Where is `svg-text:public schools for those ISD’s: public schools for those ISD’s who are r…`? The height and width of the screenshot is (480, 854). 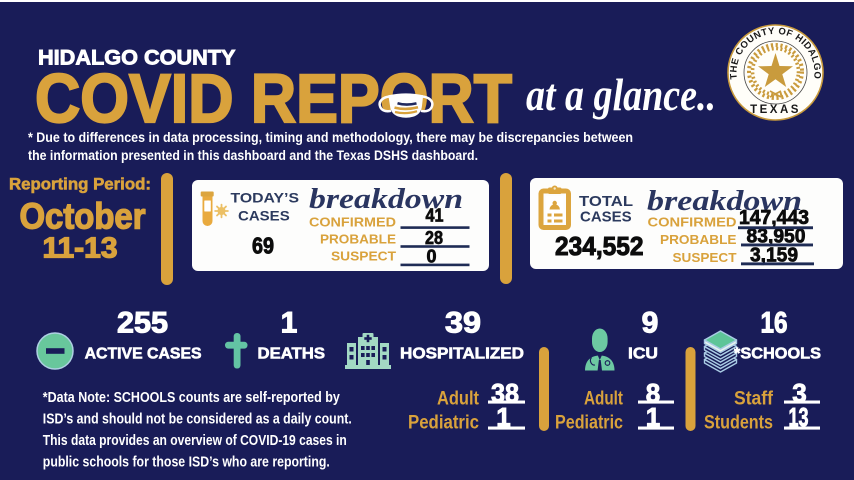
svg-text:public schools for those ISD’s: public schools for those ISD’s who are r… is located at coordinates (186, 463).